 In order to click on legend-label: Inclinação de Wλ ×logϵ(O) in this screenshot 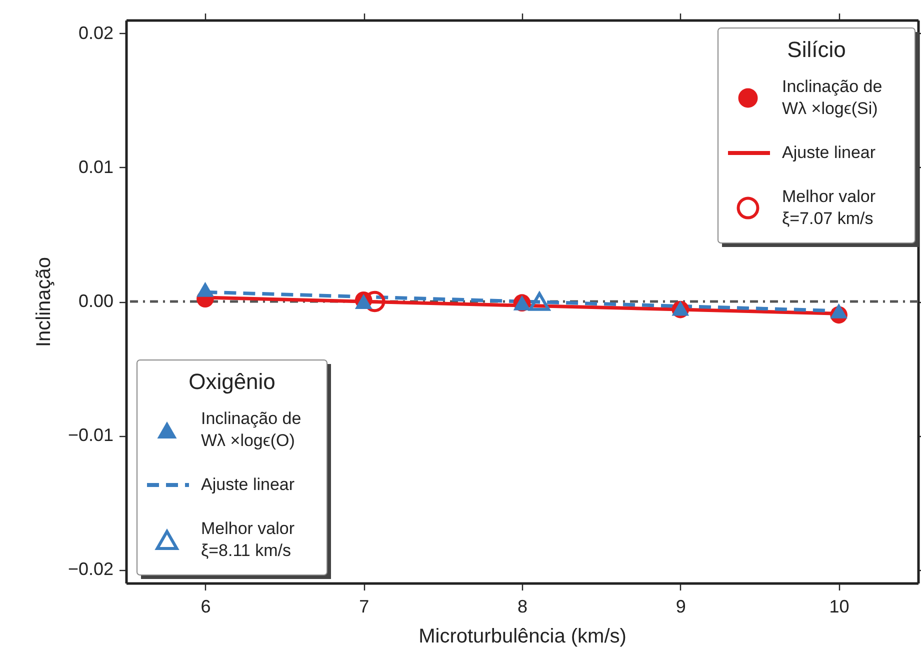, I will do `click(251, 429)`.